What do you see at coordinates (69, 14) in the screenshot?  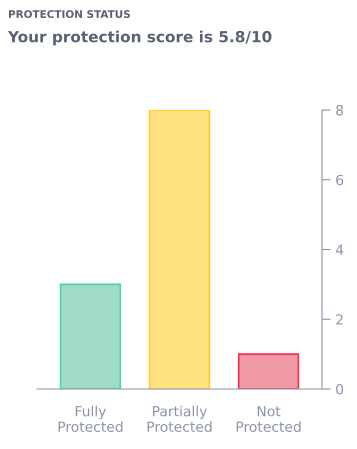 I see `chart-title: PROTECTION STATUS` at bounding box center [69, 14].